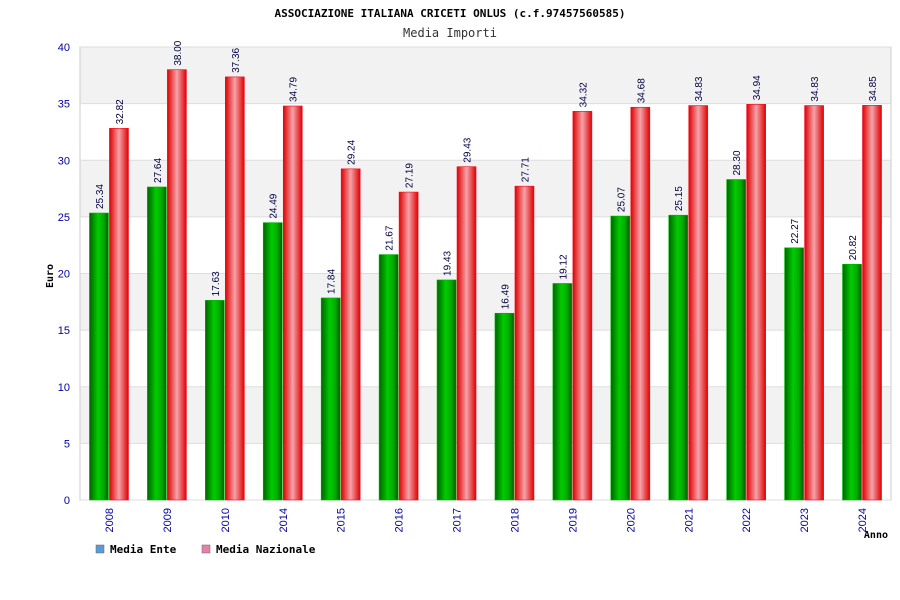 The image size is (900, 600). I want to click on data-label: 32.82, so click(120, 111).